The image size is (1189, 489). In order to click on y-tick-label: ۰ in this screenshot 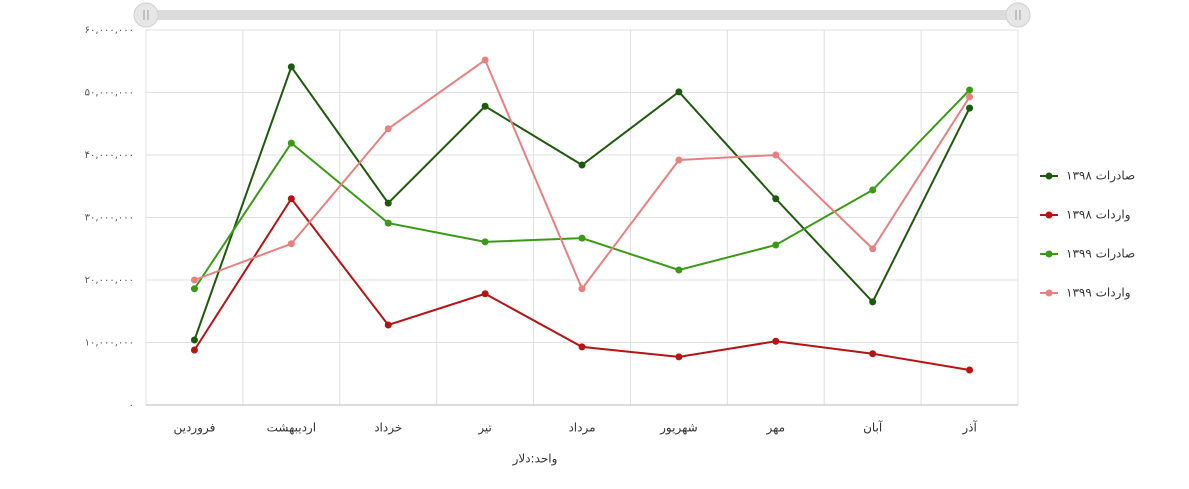, I will do `click(131, 405)`.